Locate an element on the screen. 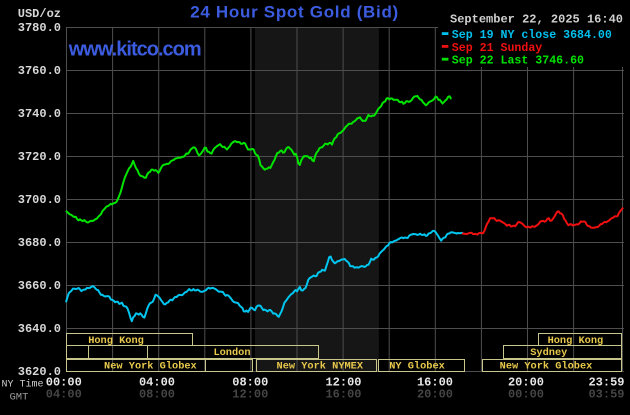 This screenshot has height=415, width=630. svg-text: Sep 21 Sunday is located at coordinates (497, 48).